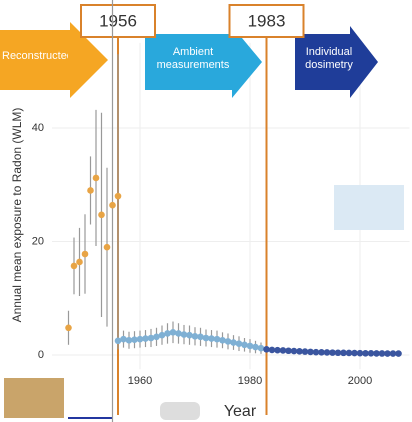 This screenshot has width=412, height=422. Describe the element at coordinates (17, 215) in the screenshot. I see `y-axis-title: Annual mean exposure to Radon (WLM)` at that location.